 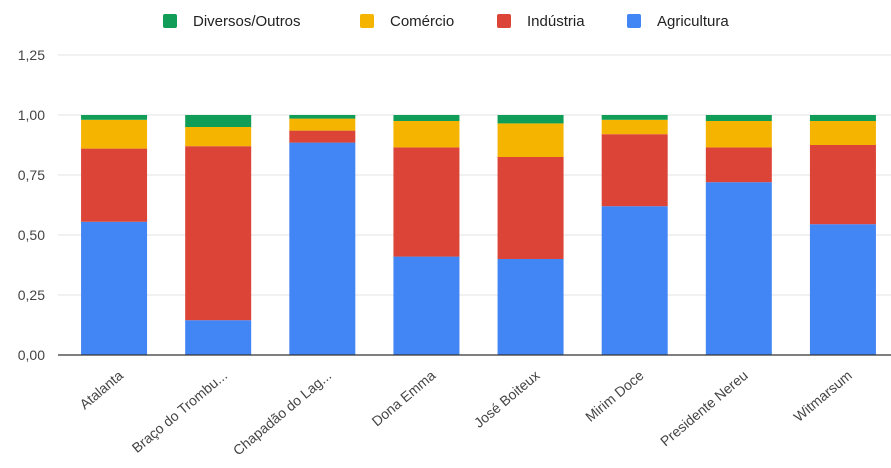 I want to click on bar-diversos-outros-jose-boiteux, so click(x=530, y=119).